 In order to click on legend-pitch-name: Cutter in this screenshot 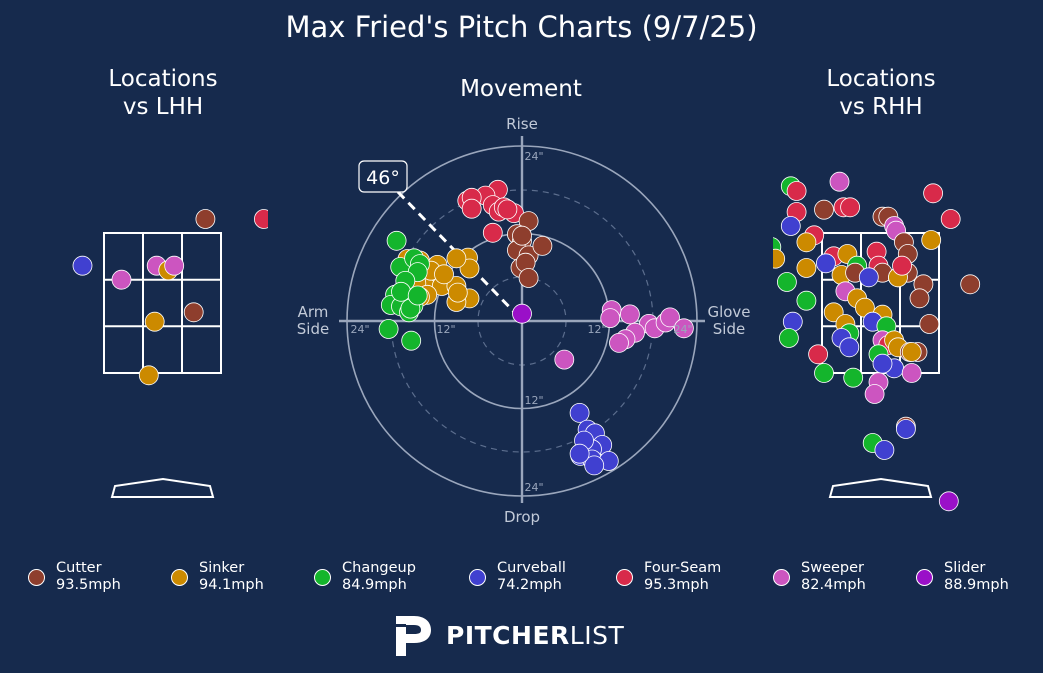, I will do `click(79, 568)`.